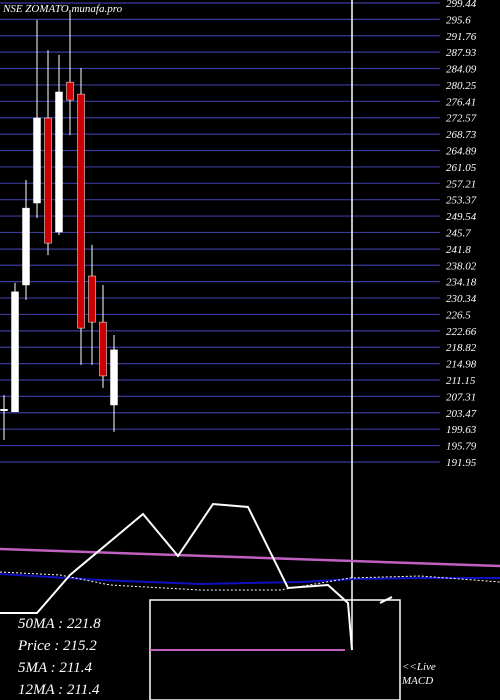 This screenshot has height=700, width=500. What do you see at coordinates (461, 37) in the screenshot?
I see `y-tick-label: 291.76` at bounding box center [461, 37].